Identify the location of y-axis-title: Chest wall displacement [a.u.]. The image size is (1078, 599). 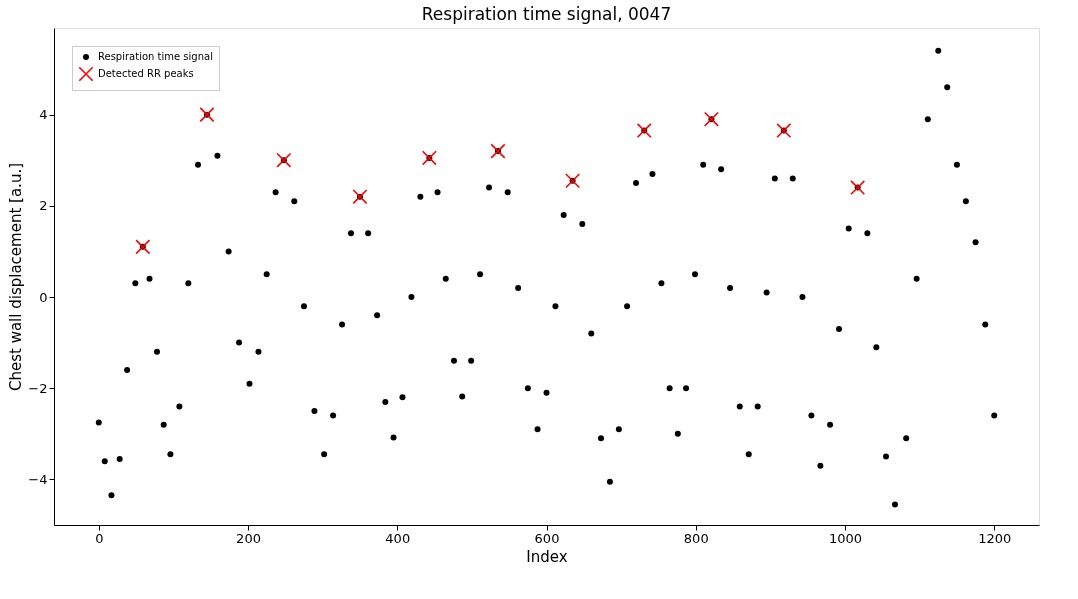
(16, 277).